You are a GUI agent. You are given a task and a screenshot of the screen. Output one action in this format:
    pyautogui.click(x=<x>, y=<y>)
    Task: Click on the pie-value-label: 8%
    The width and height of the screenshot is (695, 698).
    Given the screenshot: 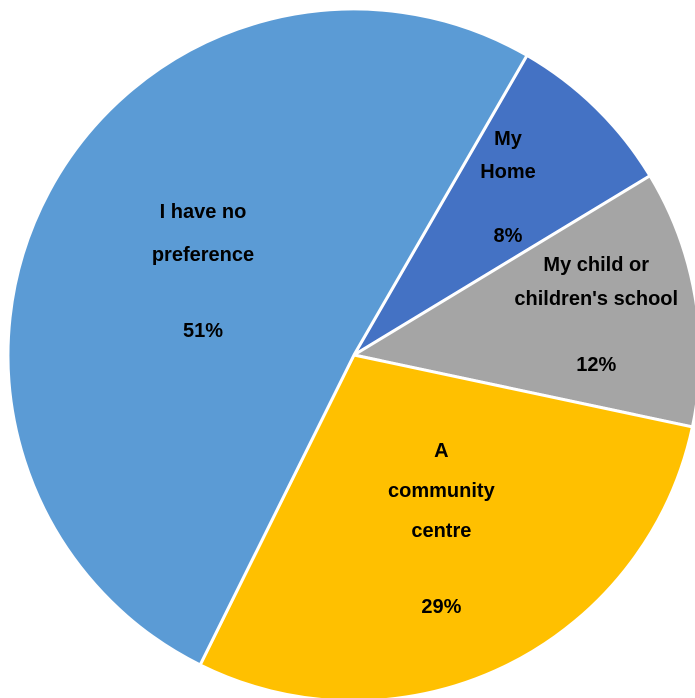 What is the action you would take?
    pyautogui.click(x=508, y=236)
    